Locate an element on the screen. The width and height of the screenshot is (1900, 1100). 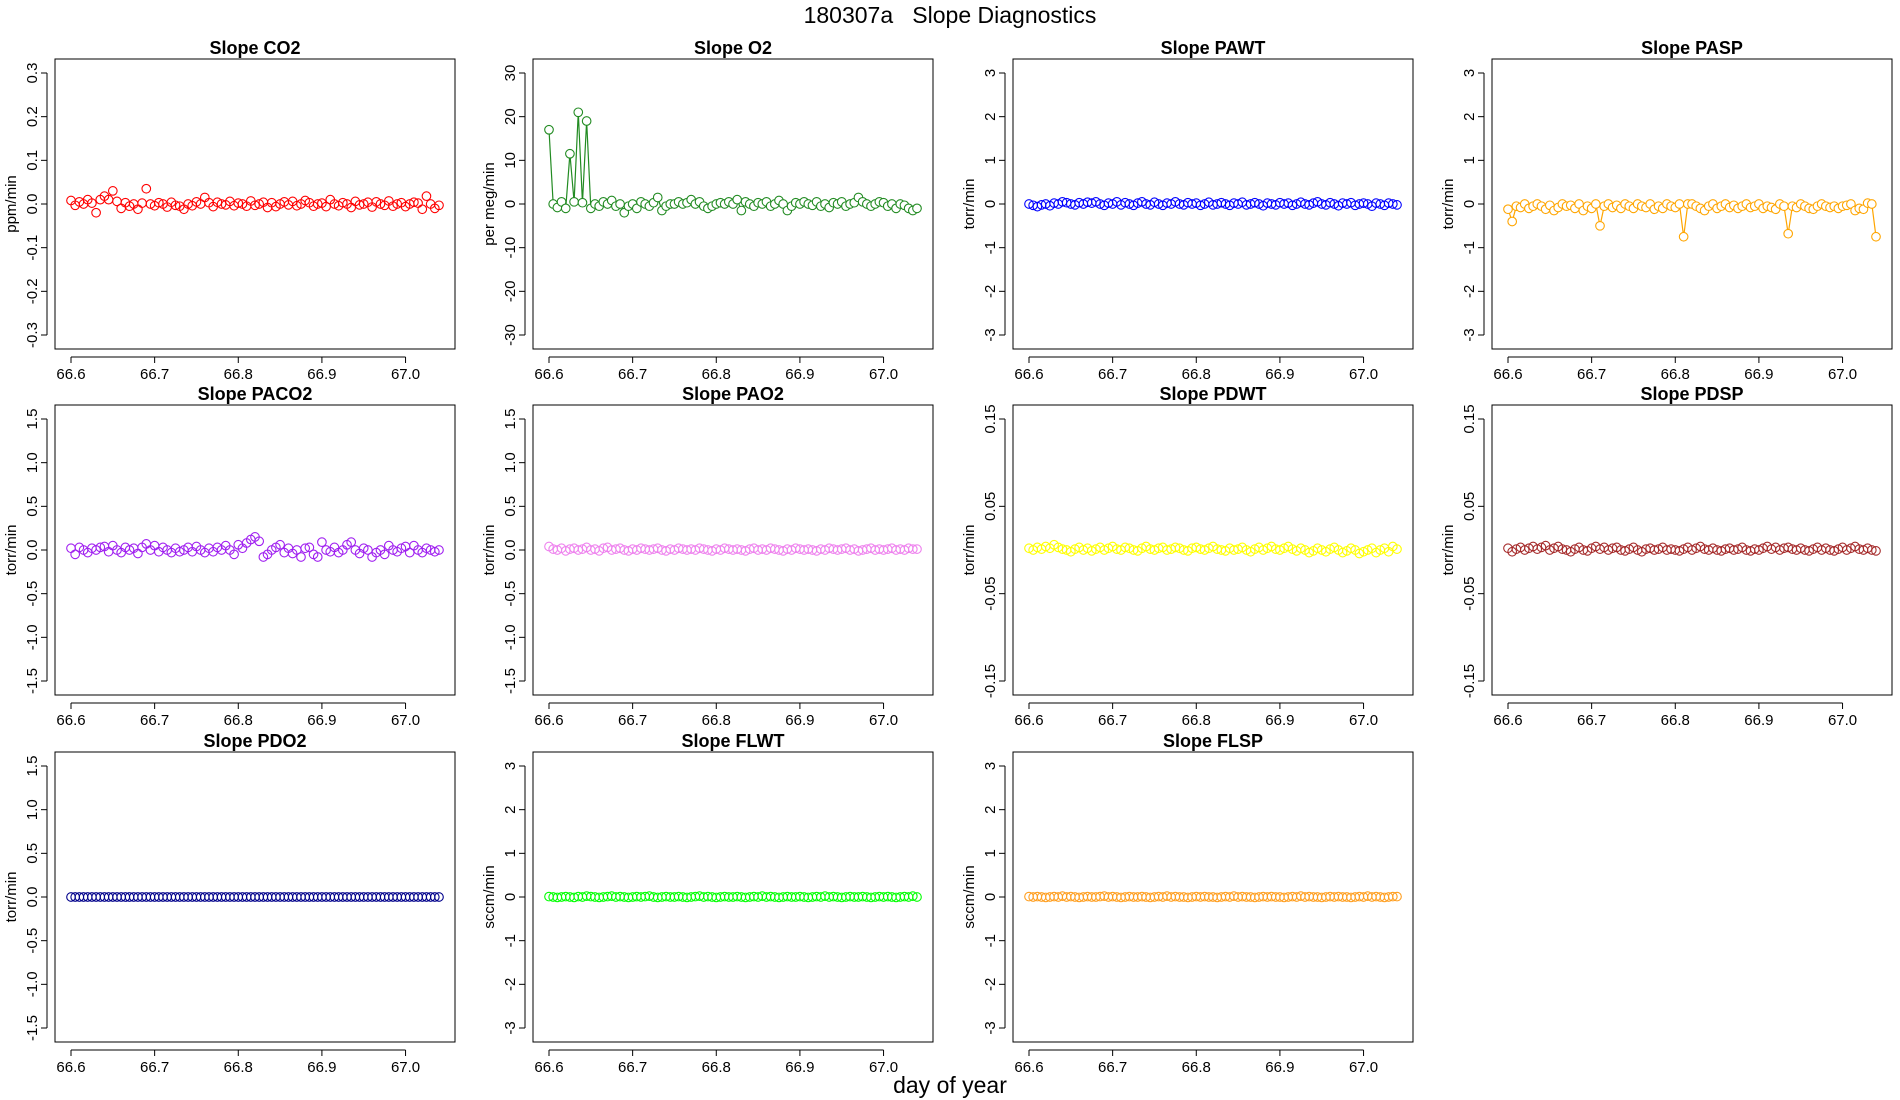
y-tick-label: 2 is located at coordinates (990, 116).